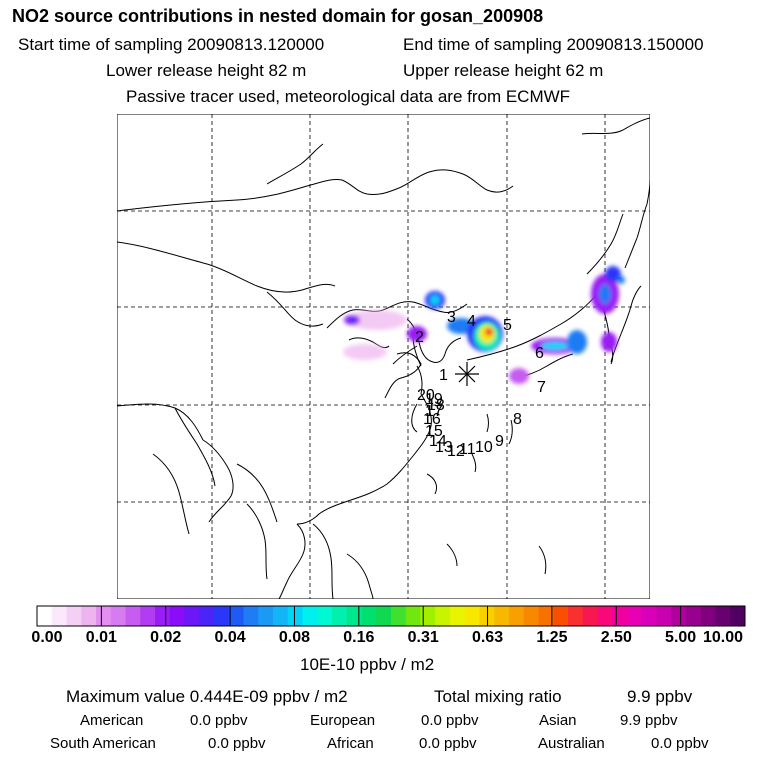 The height and width of the screenshot is (768, 768). What do you see at coordinates (166, 637) in the screenshot?
I see `color-scale-tick-label: 0.02` at bounding box center [166, 637].